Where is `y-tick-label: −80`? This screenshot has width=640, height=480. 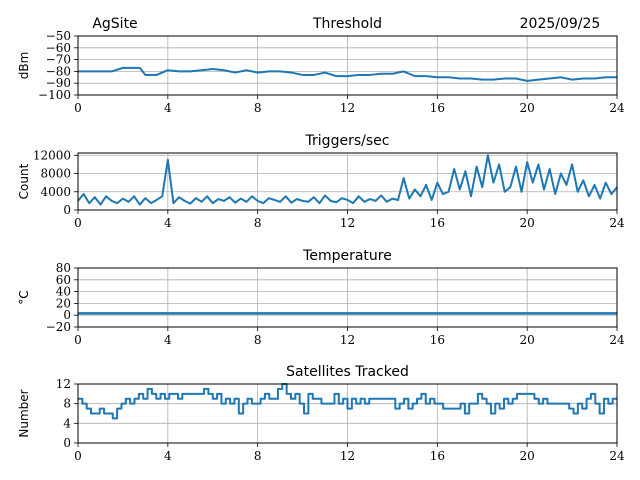
y-tick-label: −80 is located at coordinates (58, 71).